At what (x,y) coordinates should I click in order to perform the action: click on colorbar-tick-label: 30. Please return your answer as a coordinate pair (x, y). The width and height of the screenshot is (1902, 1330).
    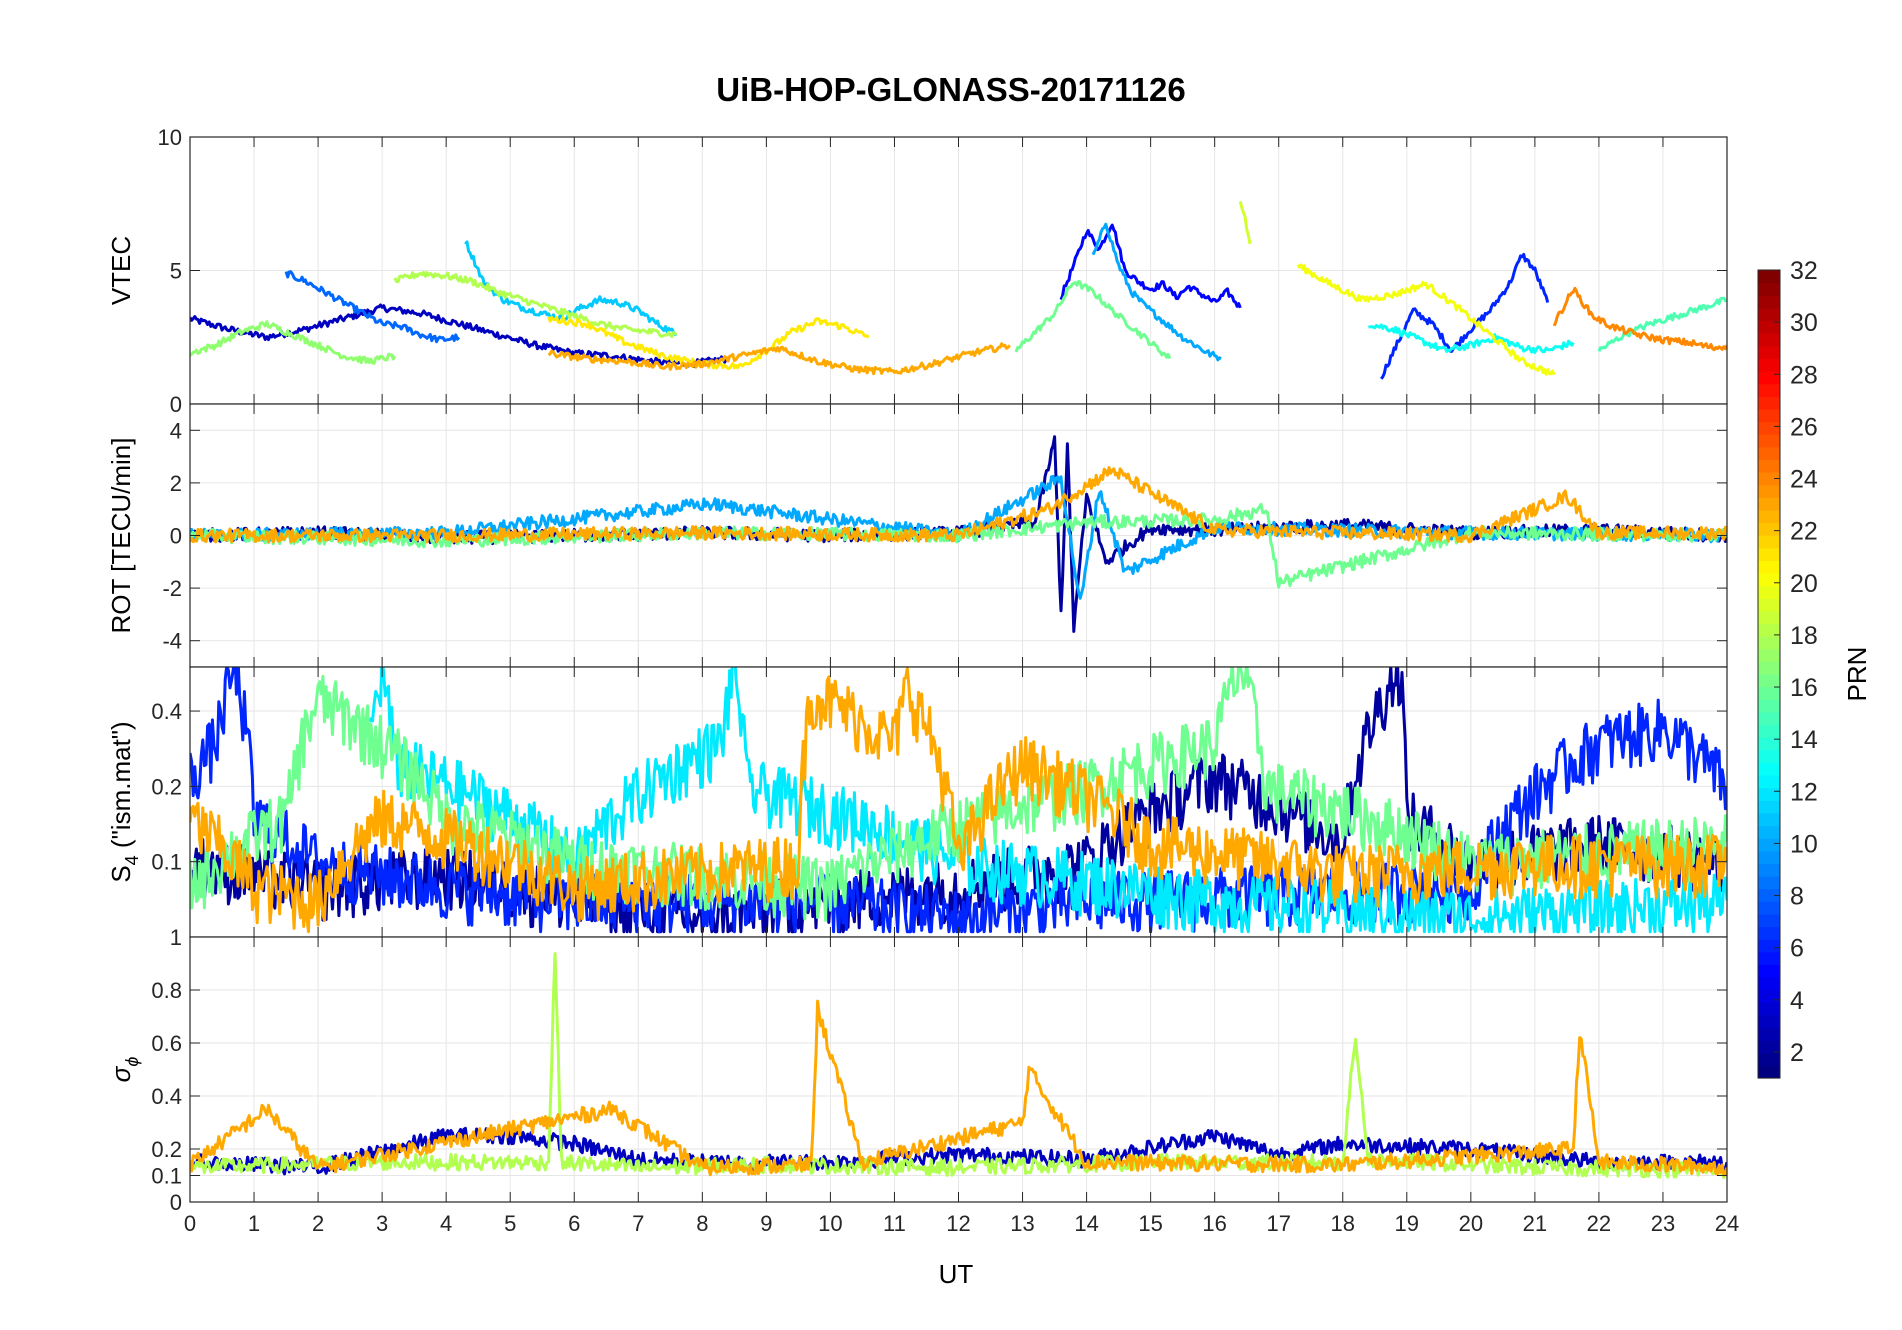
    Looking at the image, I should click on (1804, 323).